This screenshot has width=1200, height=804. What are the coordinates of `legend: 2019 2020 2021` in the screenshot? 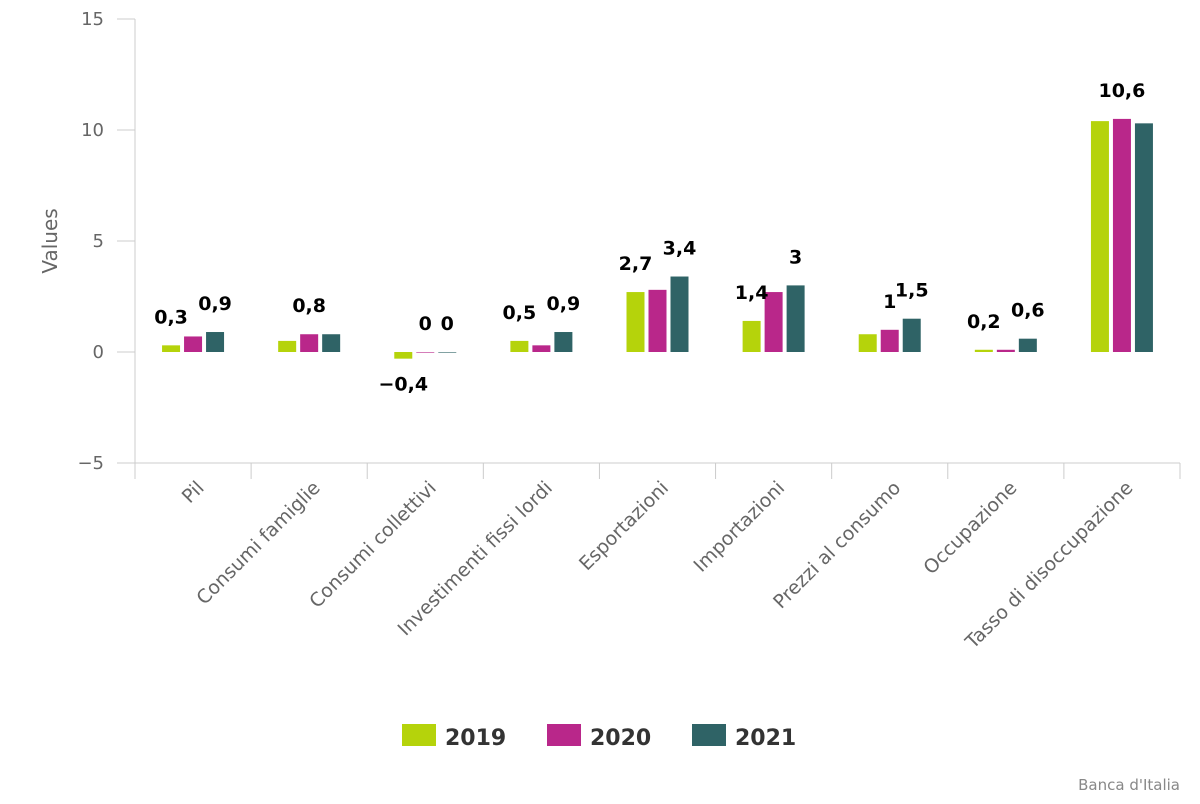 It's located at (599, 737).